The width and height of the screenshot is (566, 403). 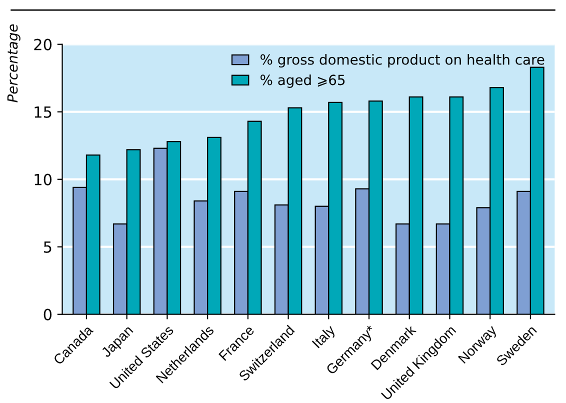 I want to click on y-axis-title: Percentage, so click(x=13, y=63).